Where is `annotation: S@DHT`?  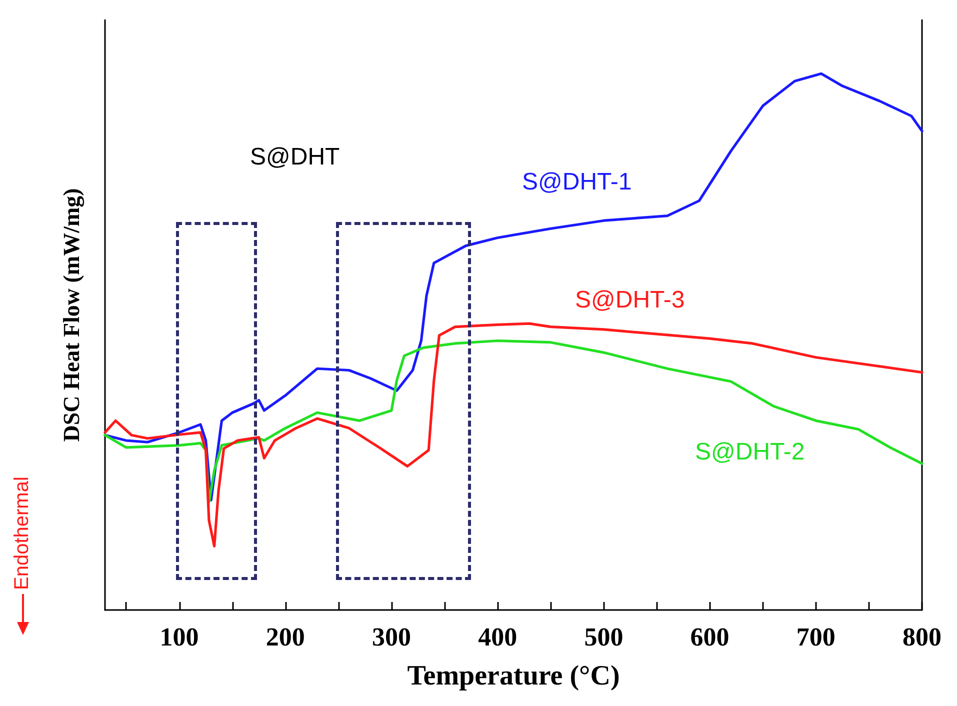 annotation: S@DHT is located at coordinates (295, 157).